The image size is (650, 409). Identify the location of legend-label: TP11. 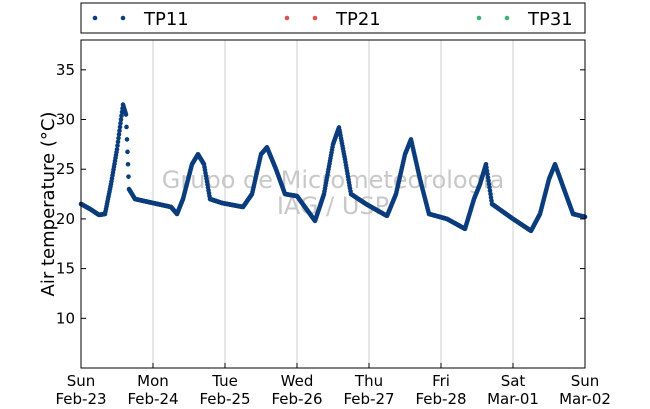
(166, 19).